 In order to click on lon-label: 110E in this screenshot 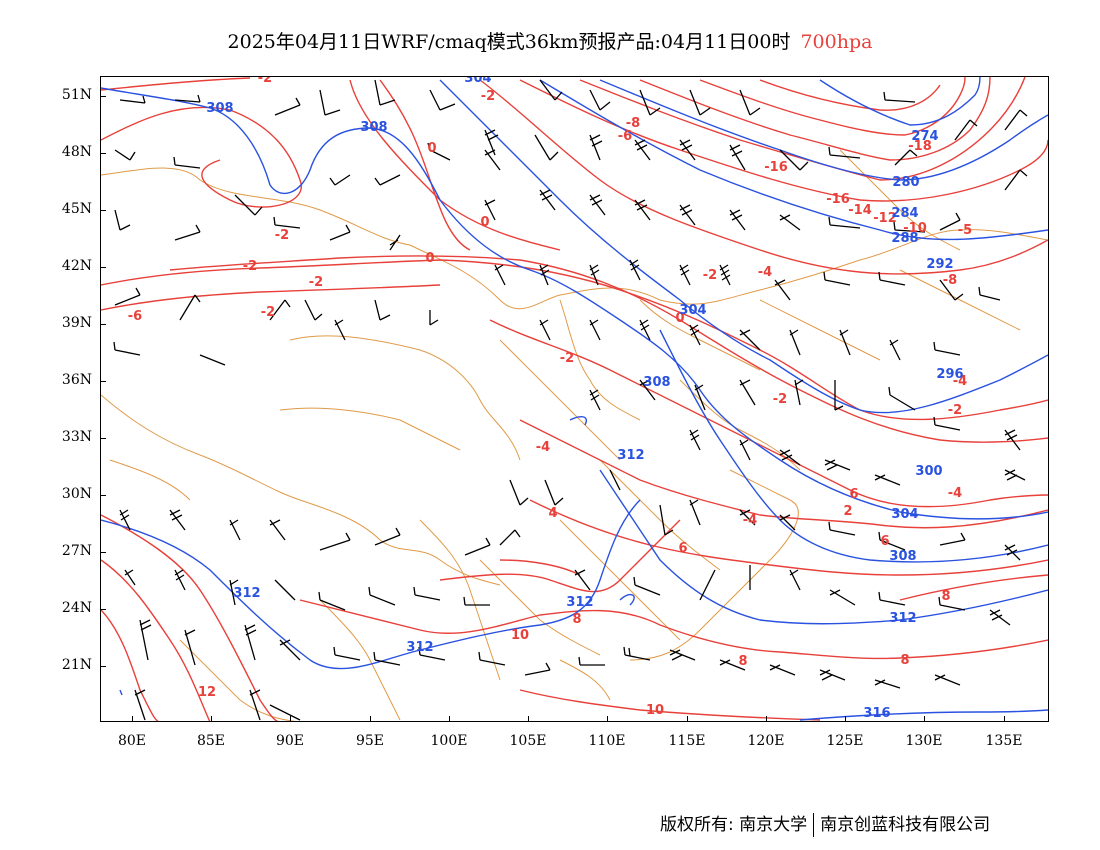, I will do `click(607, 741)`.